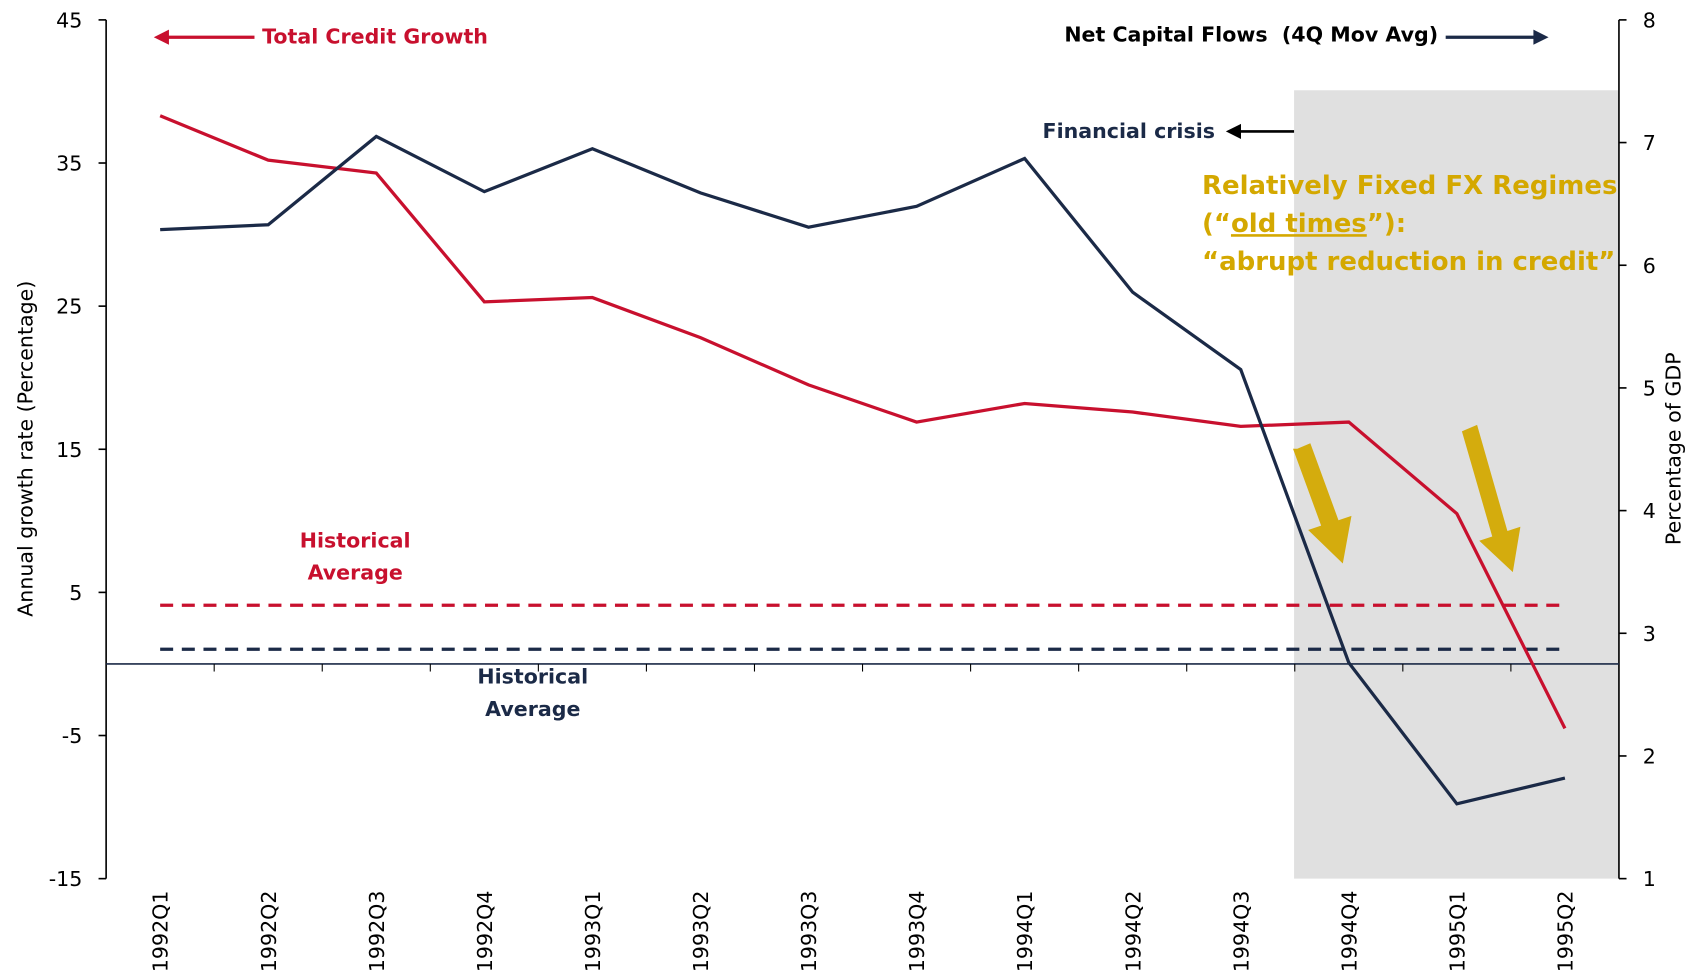 The width and height of the screenshot is (1698, 970). I want to click on fx-line: (“old times”):, so click(1304, 224).